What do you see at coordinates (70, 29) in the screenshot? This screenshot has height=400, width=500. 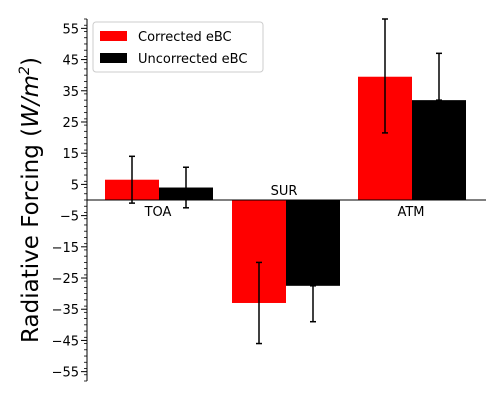 I see `y-tick-label: 55` at bounding box center [70, 29].